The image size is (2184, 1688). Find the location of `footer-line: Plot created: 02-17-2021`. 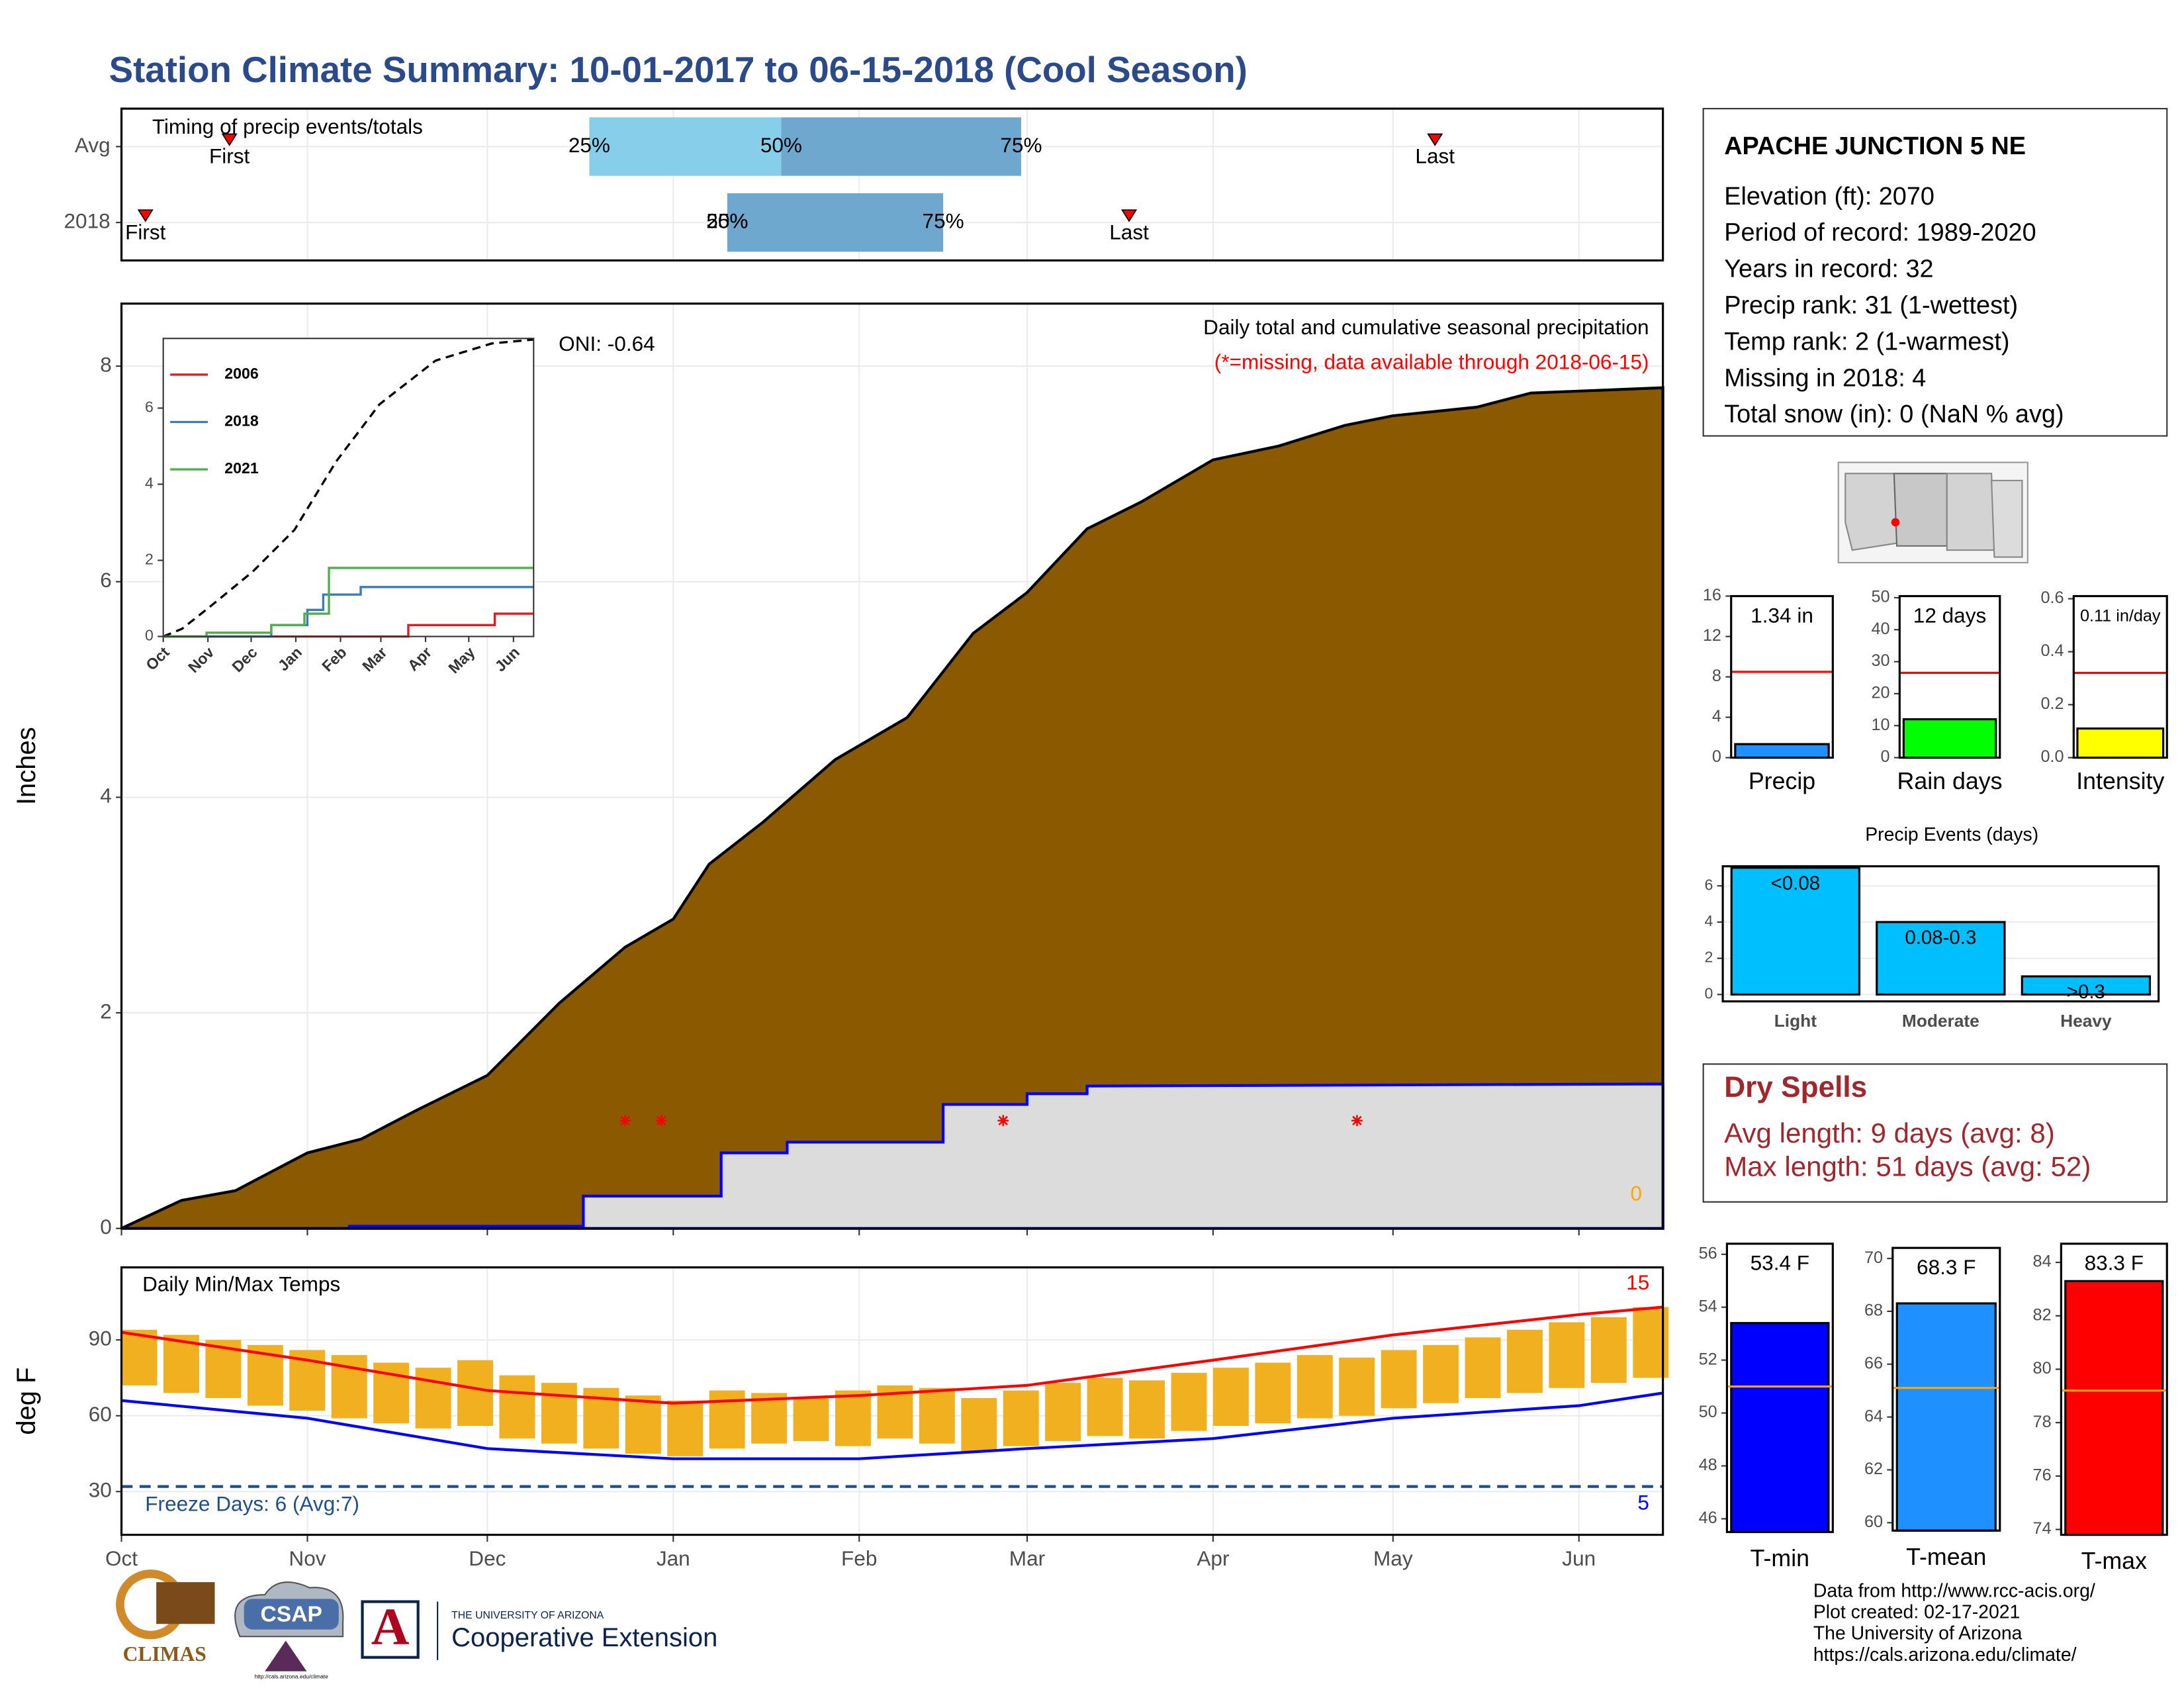

footer-line: Plot created: 02-17-2021 is located at coordinates (1917, 1612).